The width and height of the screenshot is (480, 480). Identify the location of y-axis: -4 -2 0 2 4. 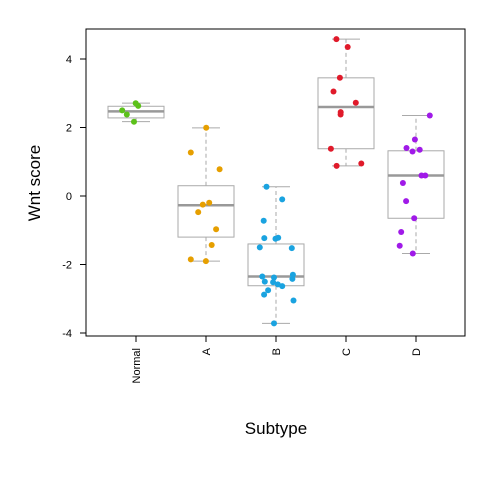
(74, 197).